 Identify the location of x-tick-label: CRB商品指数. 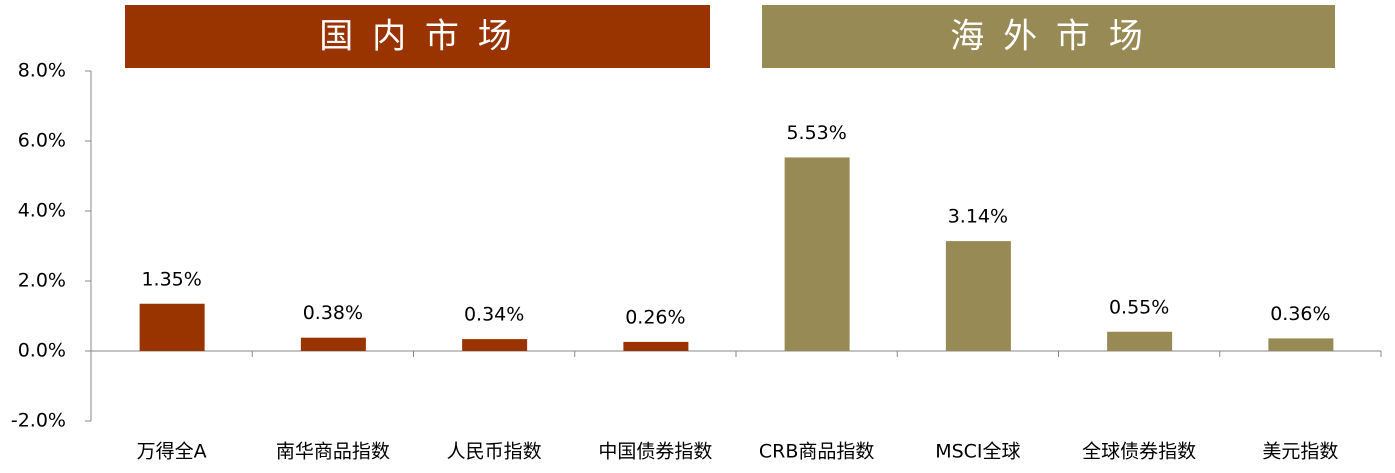
(817, 452).